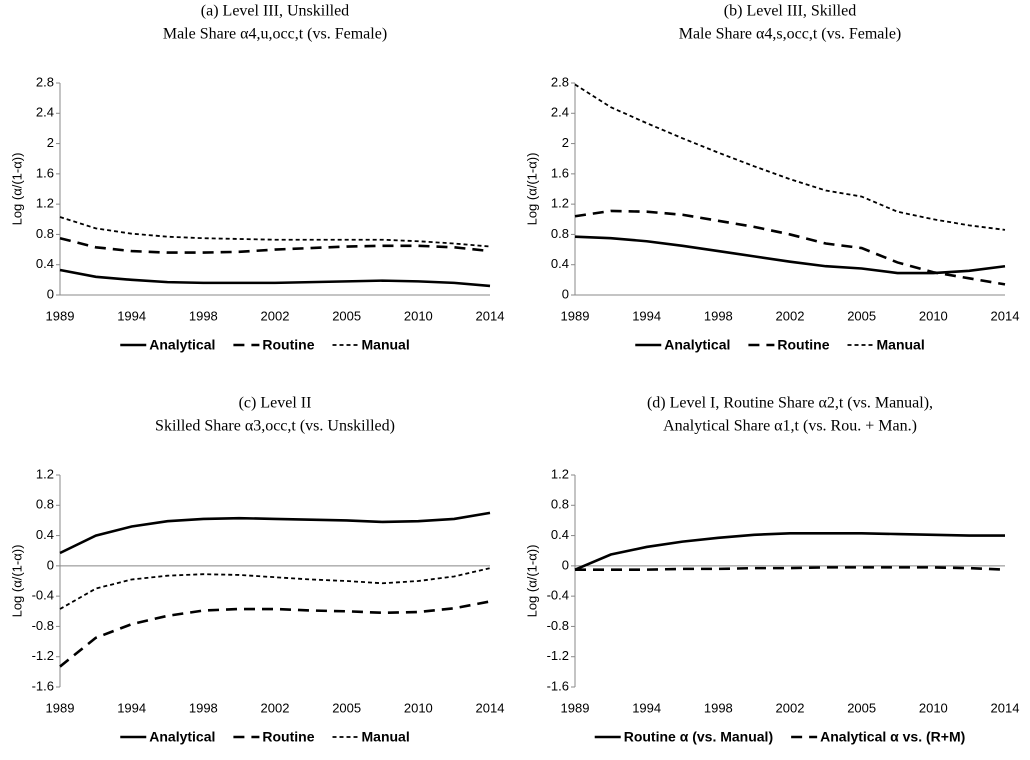 The image size is (1030, 760). What do you see at coordinates (43, 595) in the screenshot?
I see `y-tick-label: -0.4` at bounding box center [43, 595].